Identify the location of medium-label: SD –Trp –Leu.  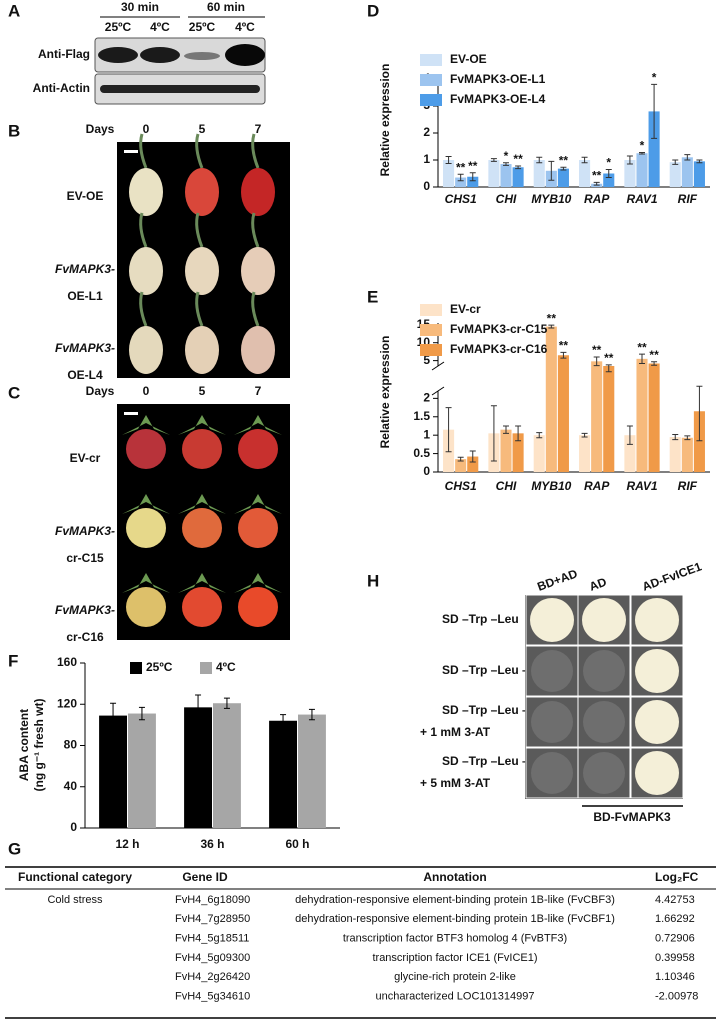
(480, 619).